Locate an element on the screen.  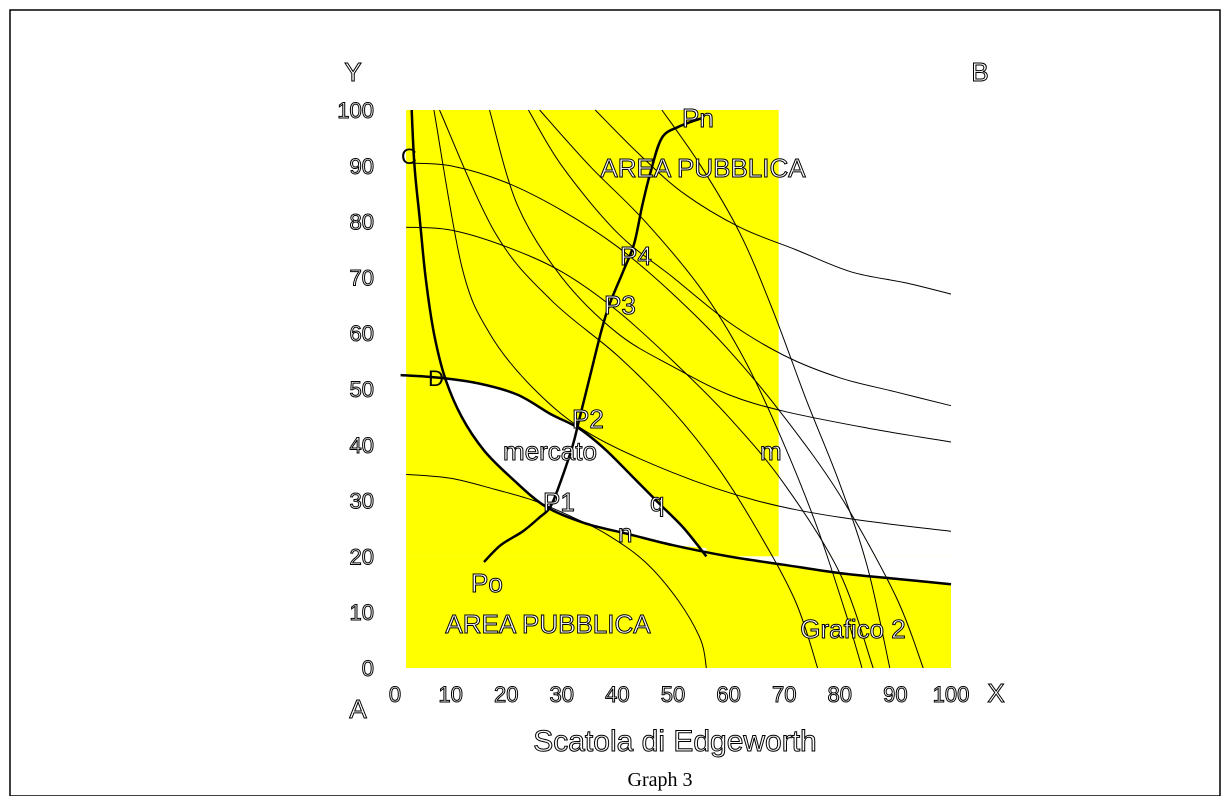
point-p3-label: P3 is located at coordinates (620, 305).